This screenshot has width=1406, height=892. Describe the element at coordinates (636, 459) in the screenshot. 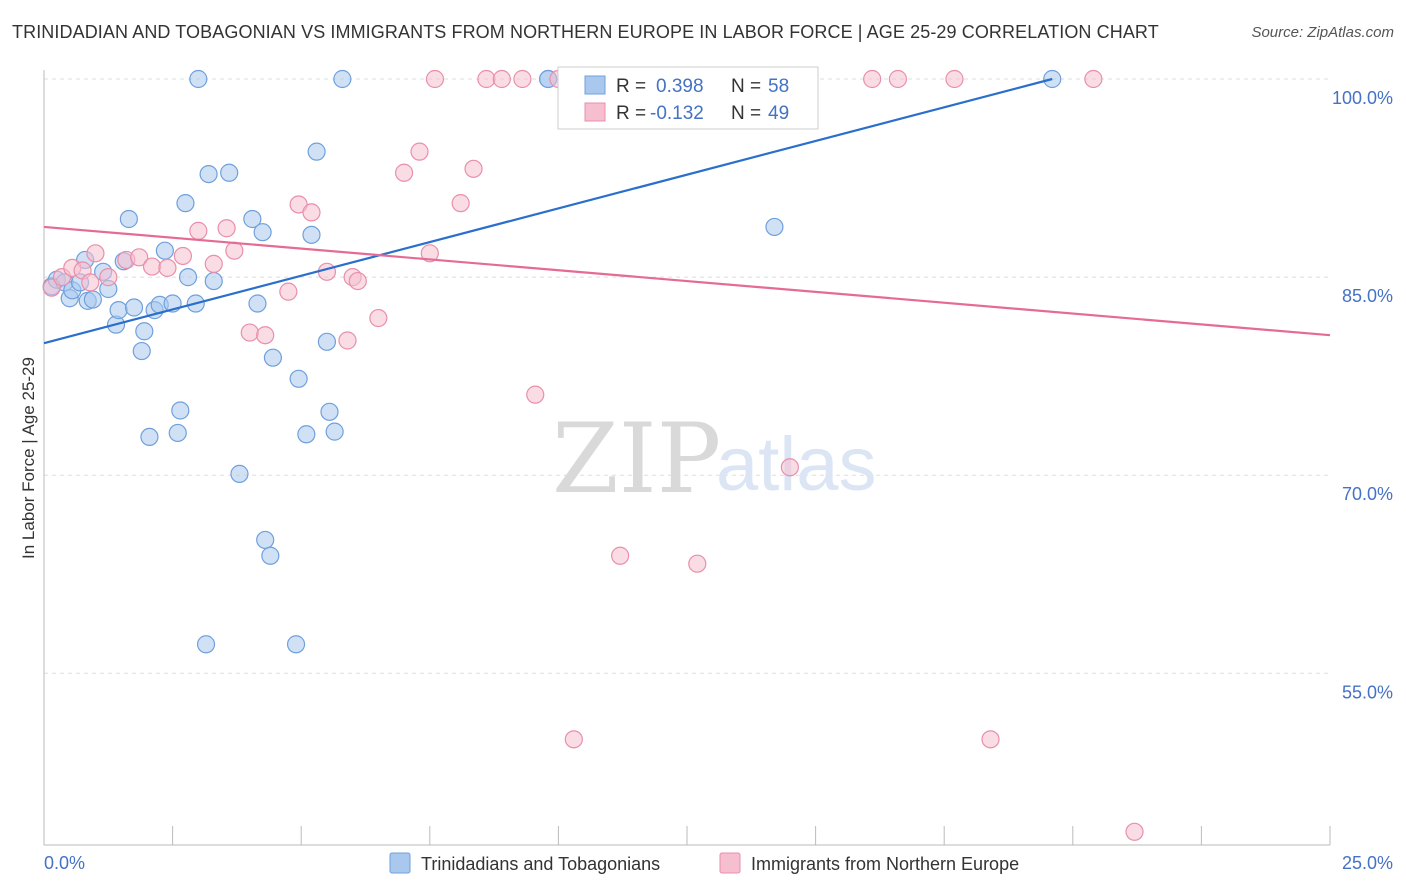

I see `watermark-zip: ZIP` at that location.